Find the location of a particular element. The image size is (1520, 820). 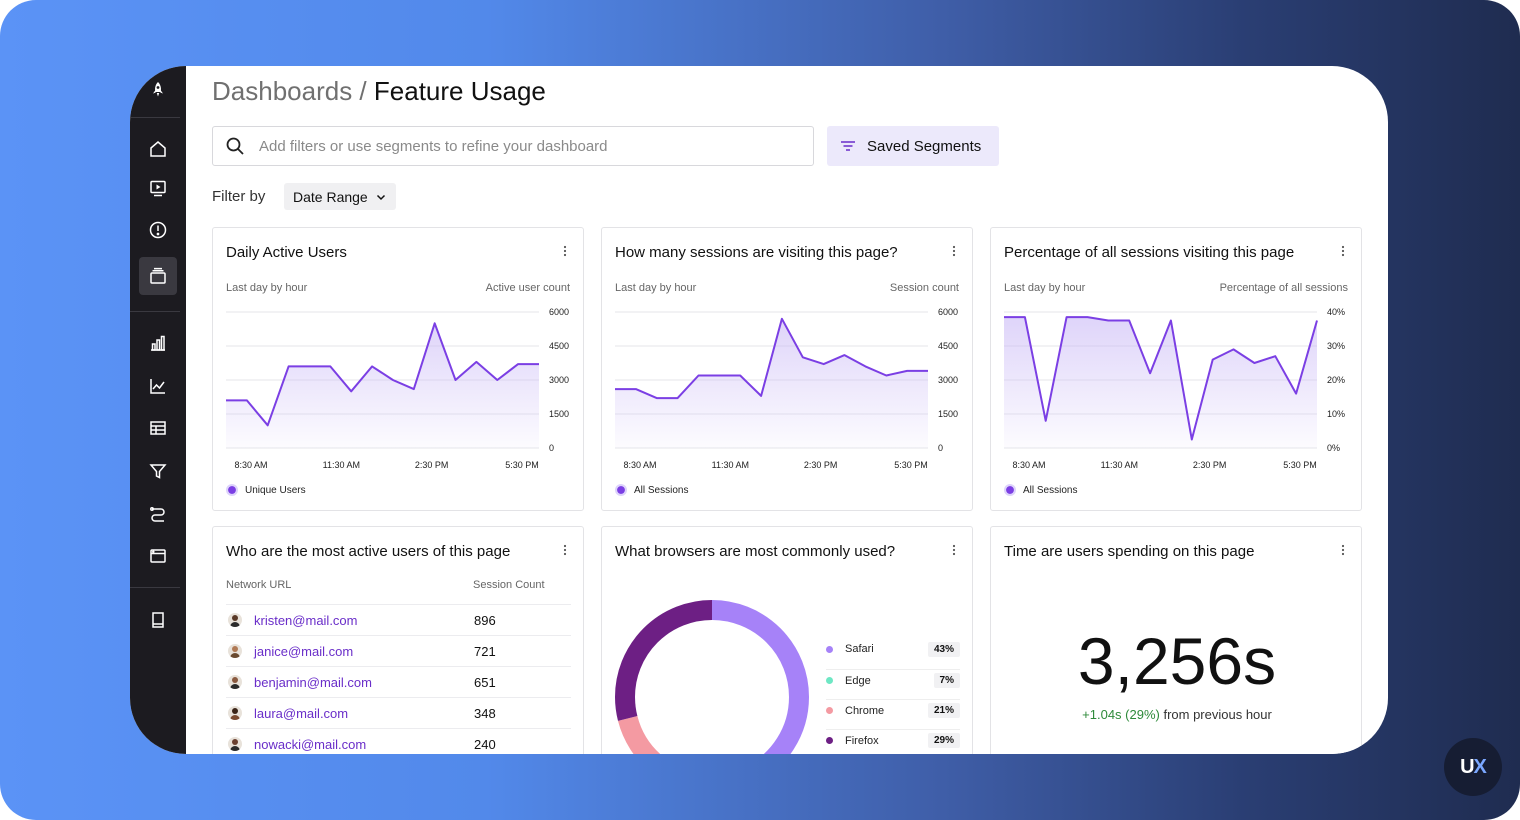

table-row: kristen@mail.com 896 is located at coordinates (398, 619).